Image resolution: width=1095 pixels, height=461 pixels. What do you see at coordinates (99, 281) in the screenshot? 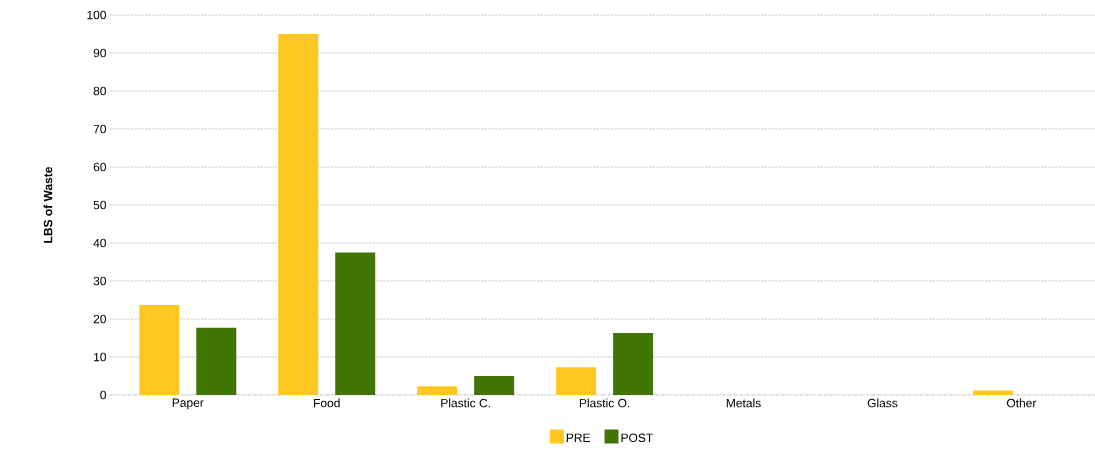
I see `y-tick-label: 30` at bounding box center [99, 281].